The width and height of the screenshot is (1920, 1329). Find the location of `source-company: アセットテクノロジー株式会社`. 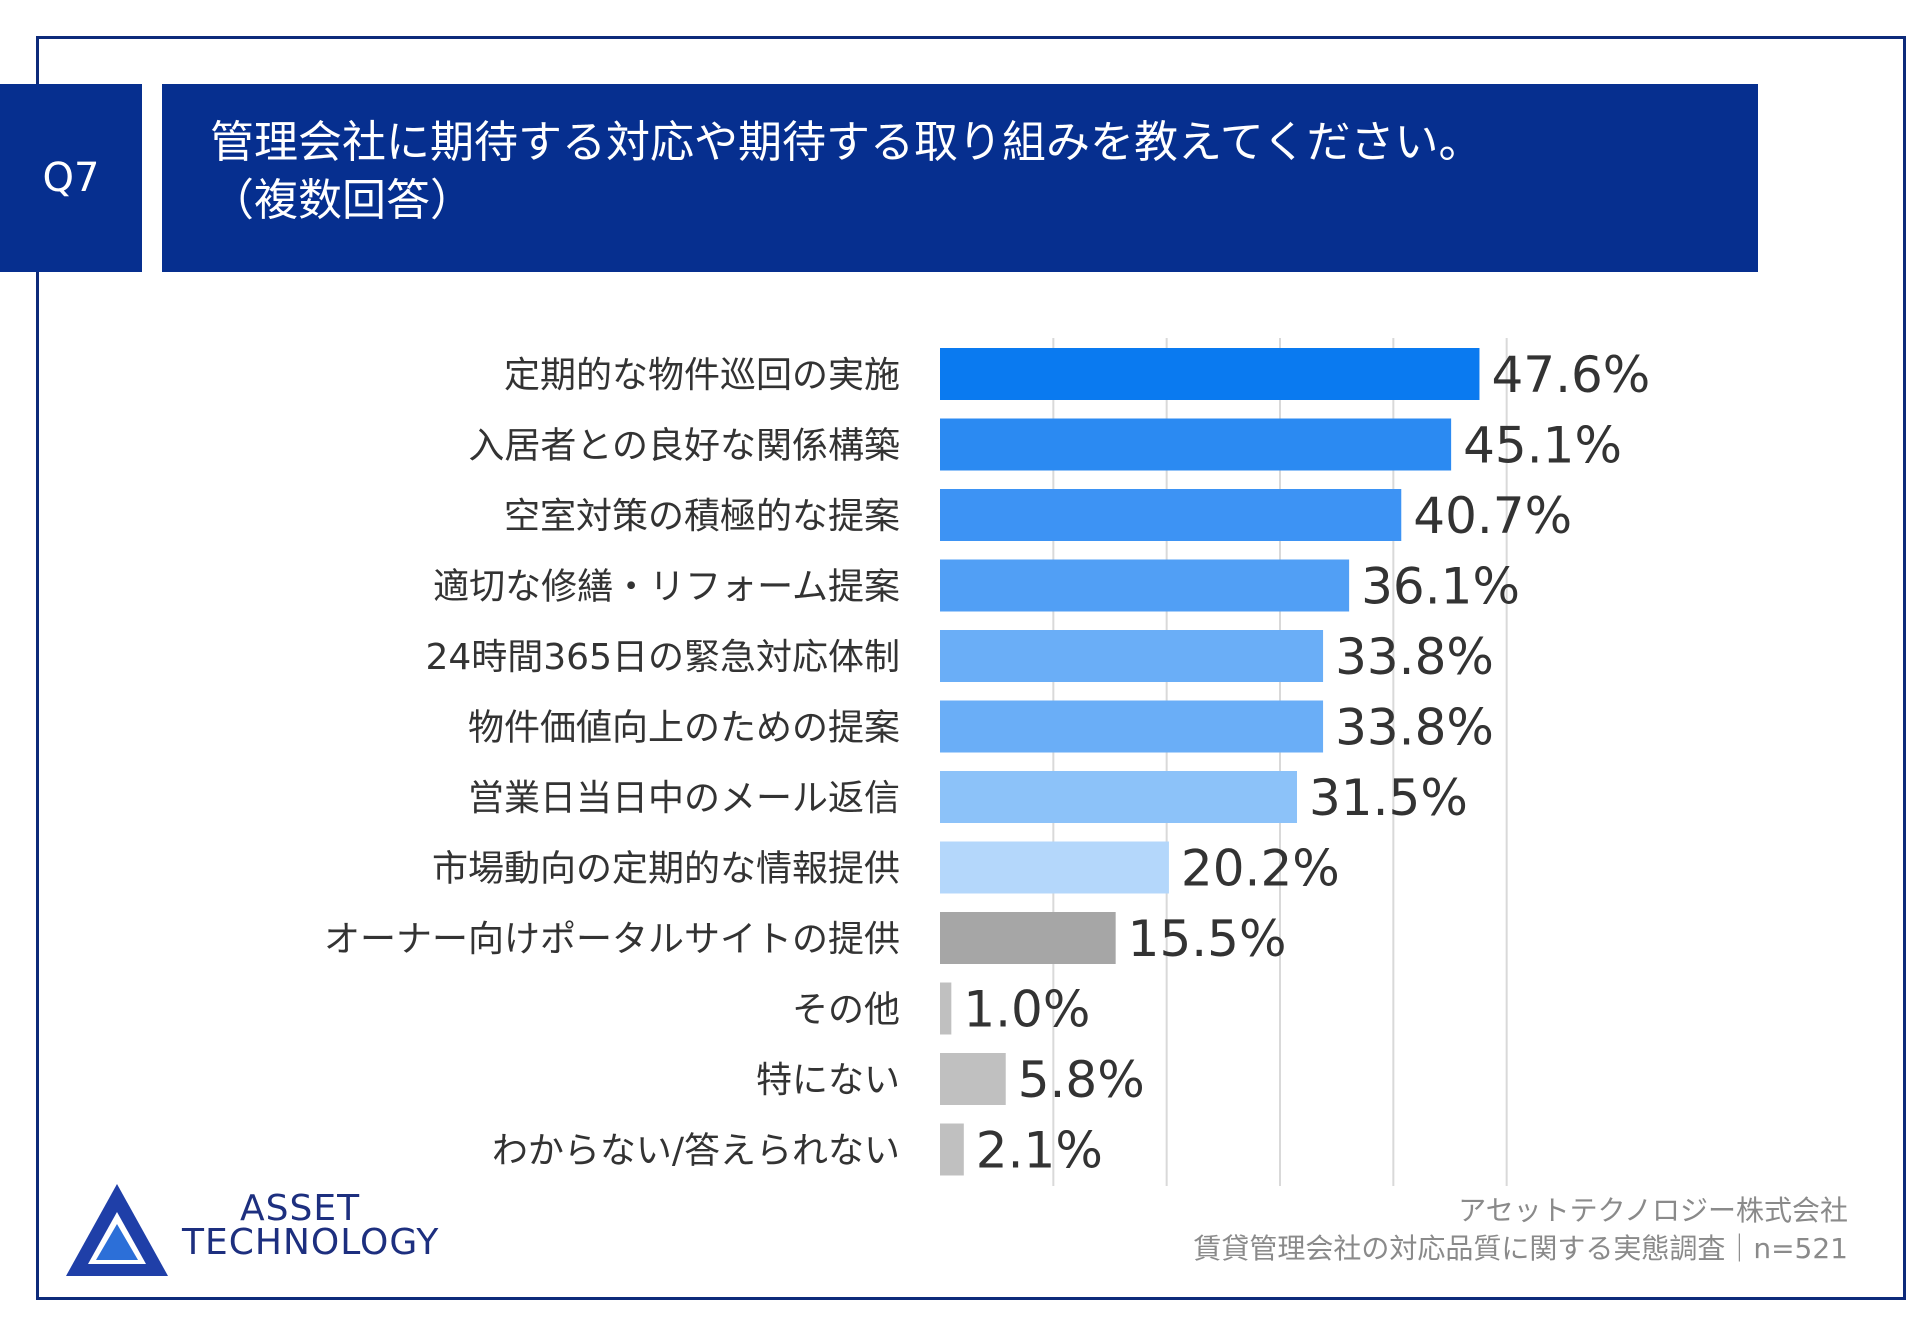

source-company: アセットテクノロジー株式会社 is located at coordinates (1653, 1210).